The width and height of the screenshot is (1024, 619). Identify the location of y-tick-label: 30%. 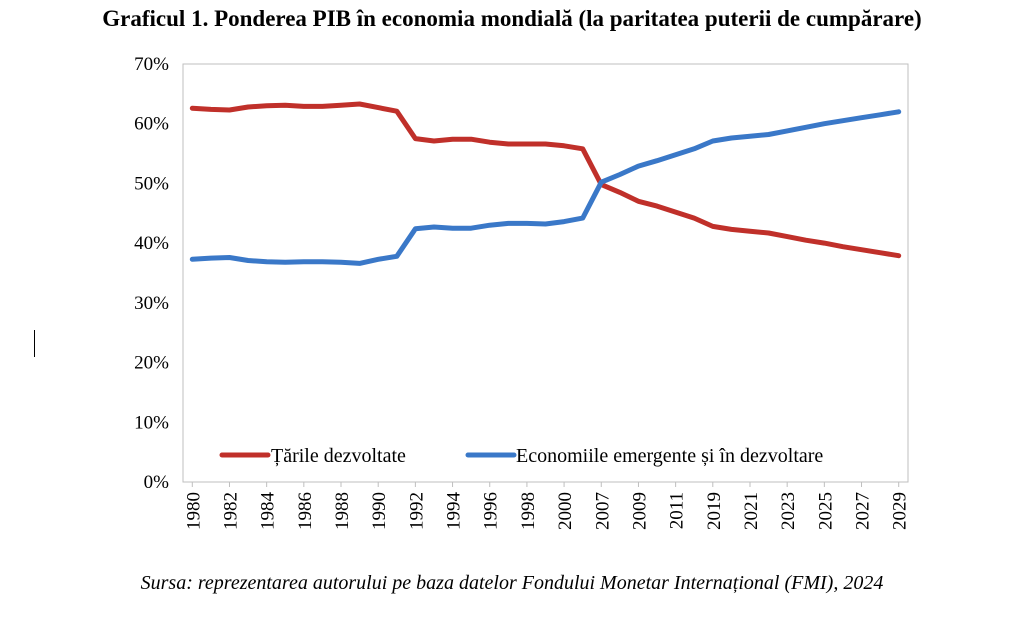
(151, 303).